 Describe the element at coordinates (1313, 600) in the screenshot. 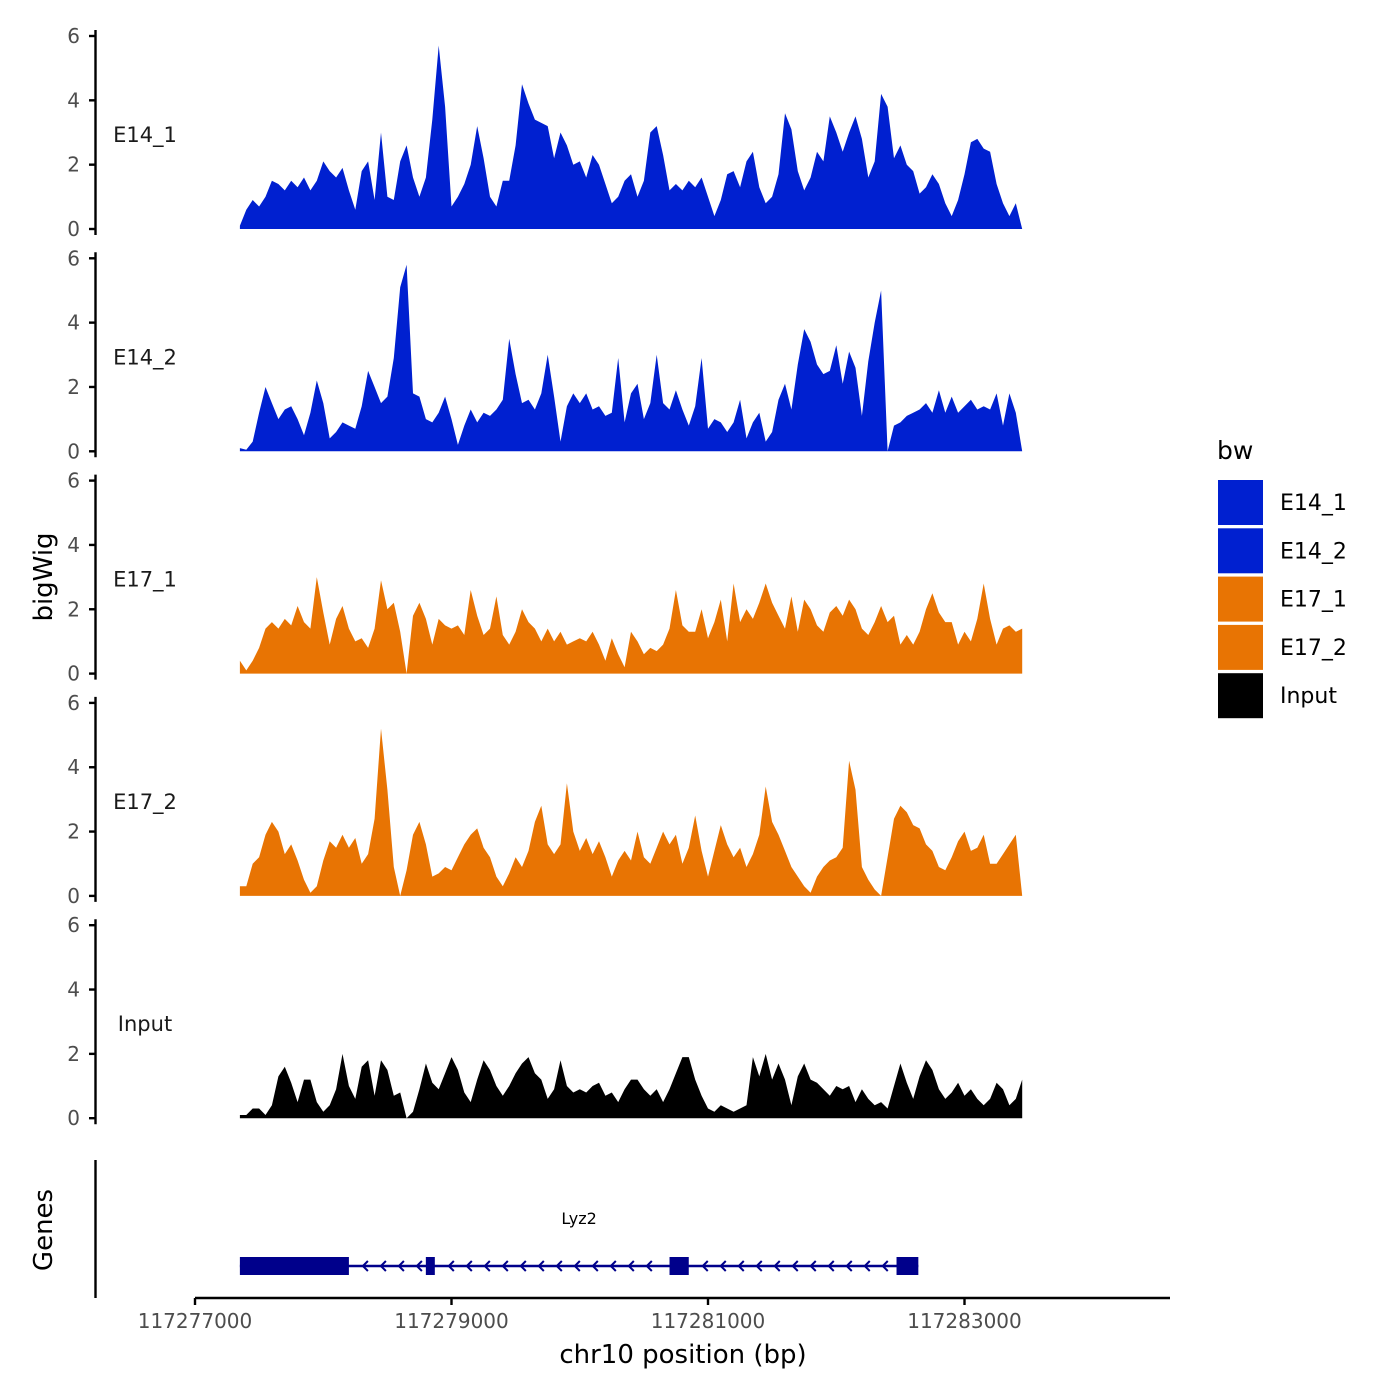

I see `legend-label: E17_1` at that location.